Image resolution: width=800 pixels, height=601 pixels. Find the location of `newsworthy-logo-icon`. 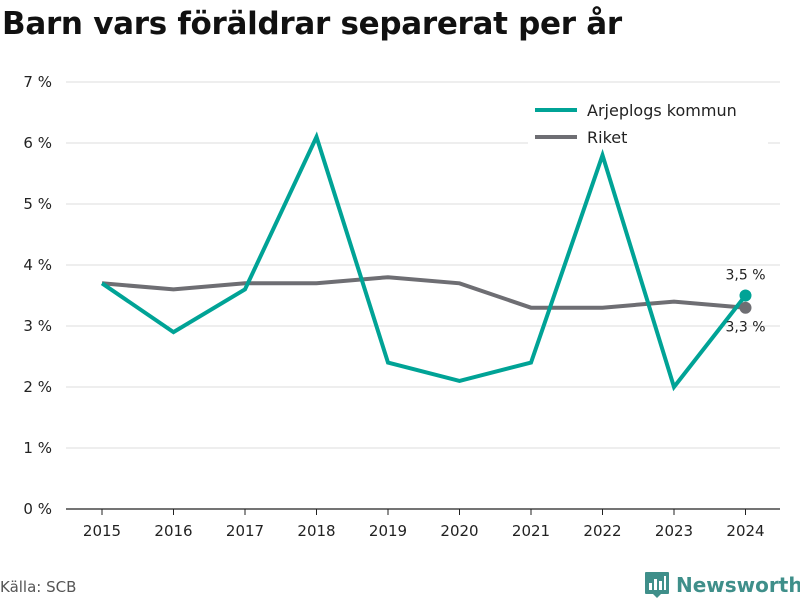

newsworthy-logo-icon is located at coordinates (657, 585).